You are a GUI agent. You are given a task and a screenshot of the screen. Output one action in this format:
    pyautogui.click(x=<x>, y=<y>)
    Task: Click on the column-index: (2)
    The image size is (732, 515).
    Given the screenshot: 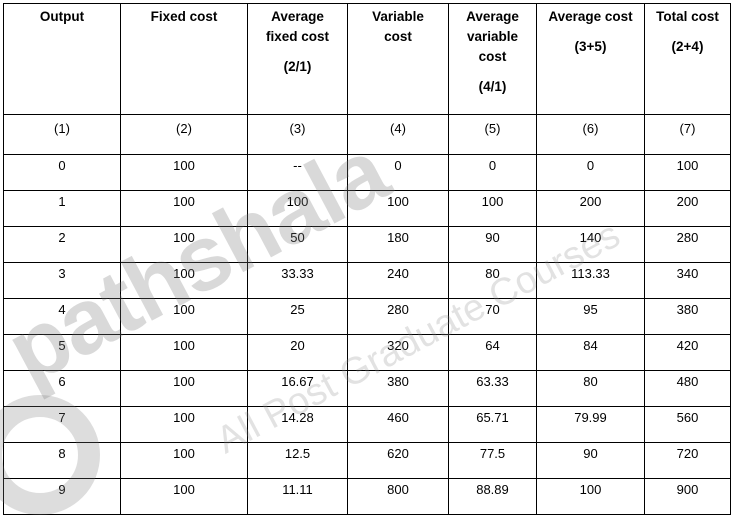 What is the action you would take?
    pyautogui.click(x=184, y=134)
    